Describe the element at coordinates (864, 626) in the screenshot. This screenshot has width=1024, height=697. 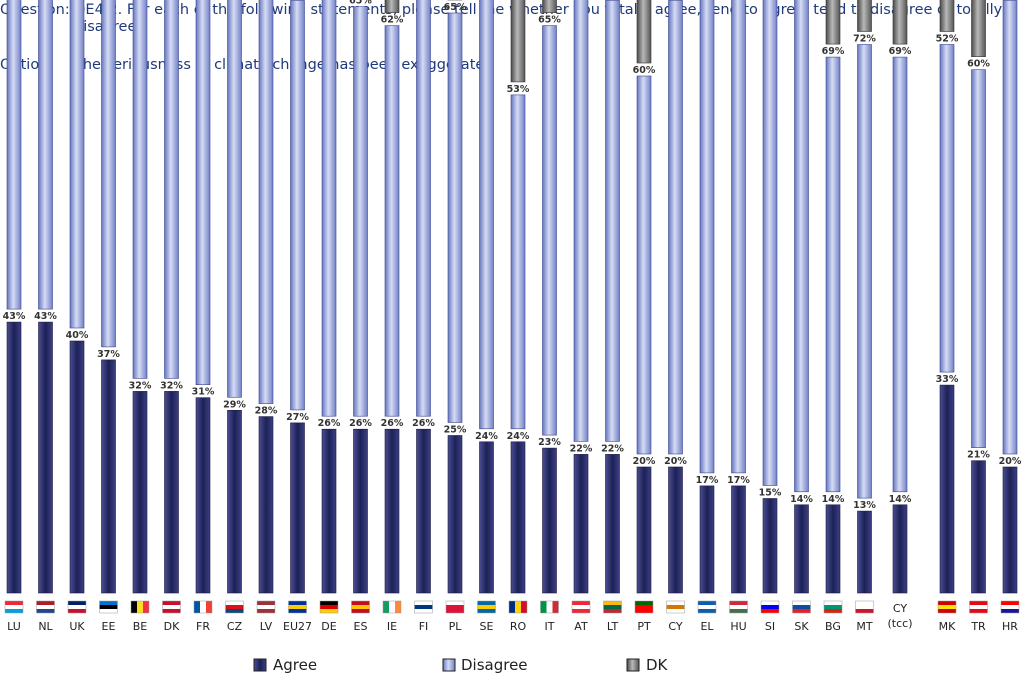
I see `category-label-mt: MT` at that location.